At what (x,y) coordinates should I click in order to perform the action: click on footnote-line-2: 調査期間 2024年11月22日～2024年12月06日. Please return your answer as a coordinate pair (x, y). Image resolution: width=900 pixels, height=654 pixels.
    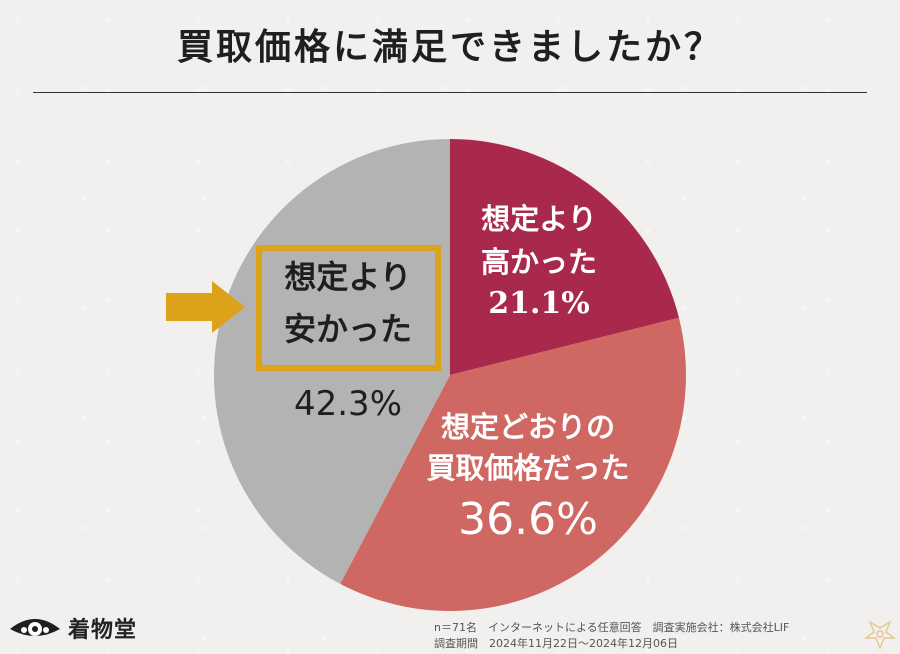
    Looking at the image, I should click on (556, 643).